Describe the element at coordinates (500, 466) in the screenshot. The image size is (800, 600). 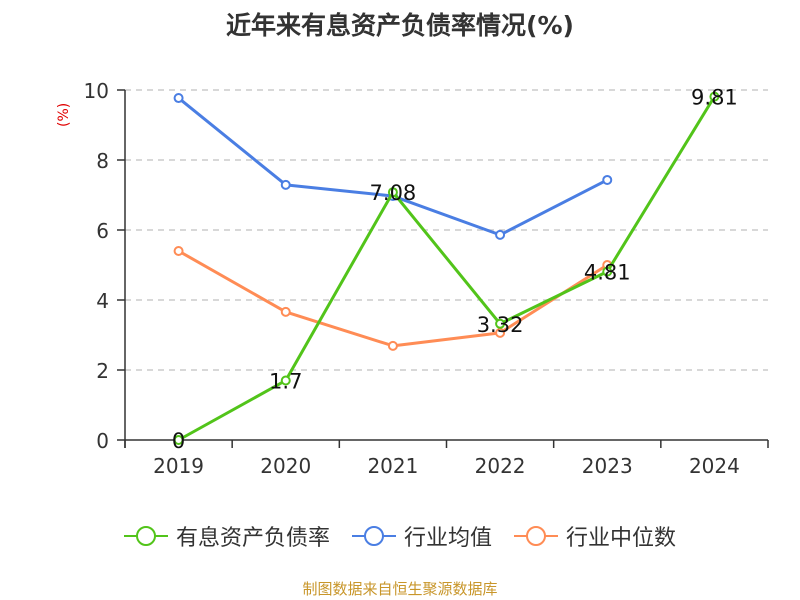
I see `x-tick-label: 2022` at that location.